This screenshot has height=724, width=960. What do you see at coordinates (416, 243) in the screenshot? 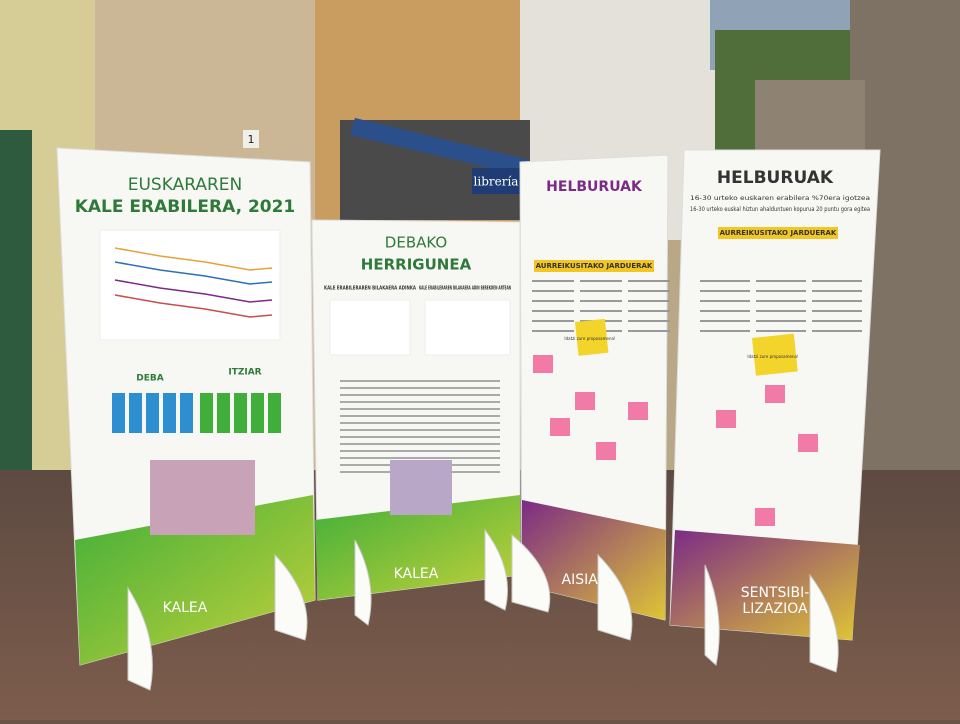
I see `panel-title: DEBAKO` at bounding box center [416, 243].